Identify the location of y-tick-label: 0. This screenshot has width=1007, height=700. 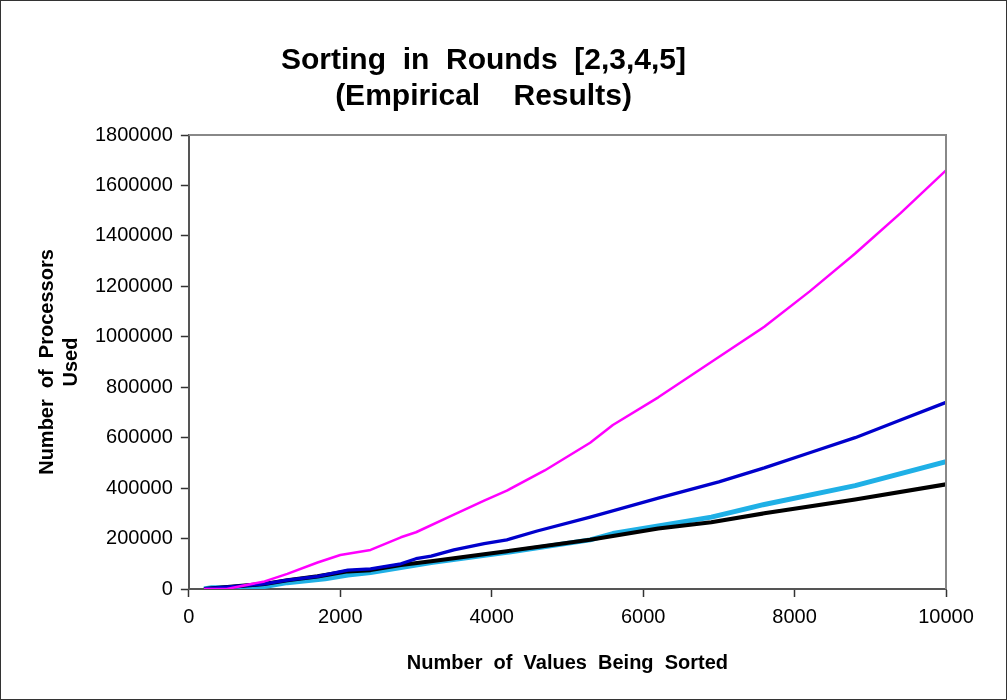
(167, 587).